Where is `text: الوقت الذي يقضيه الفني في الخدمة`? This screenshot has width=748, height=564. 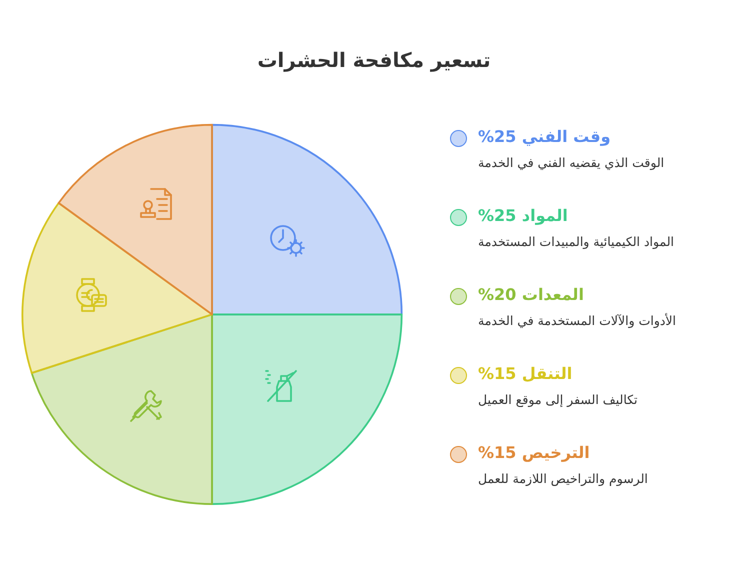 text: الوقت الذي يقضيه الفني في الخدمة is located at coordinates (571, 162).